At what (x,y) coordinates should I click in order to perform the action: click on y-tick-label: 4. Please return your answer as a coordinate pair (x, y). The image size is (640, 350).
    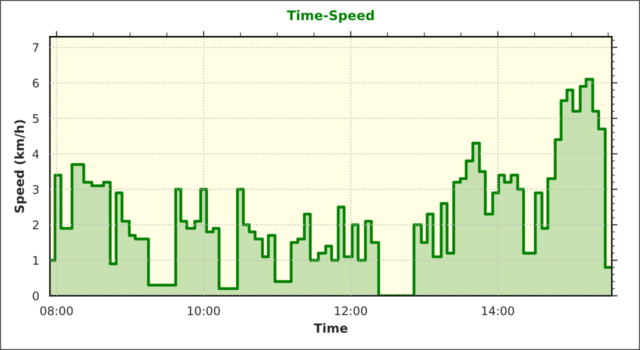
    Looking at the image, I should click on (35, 154).